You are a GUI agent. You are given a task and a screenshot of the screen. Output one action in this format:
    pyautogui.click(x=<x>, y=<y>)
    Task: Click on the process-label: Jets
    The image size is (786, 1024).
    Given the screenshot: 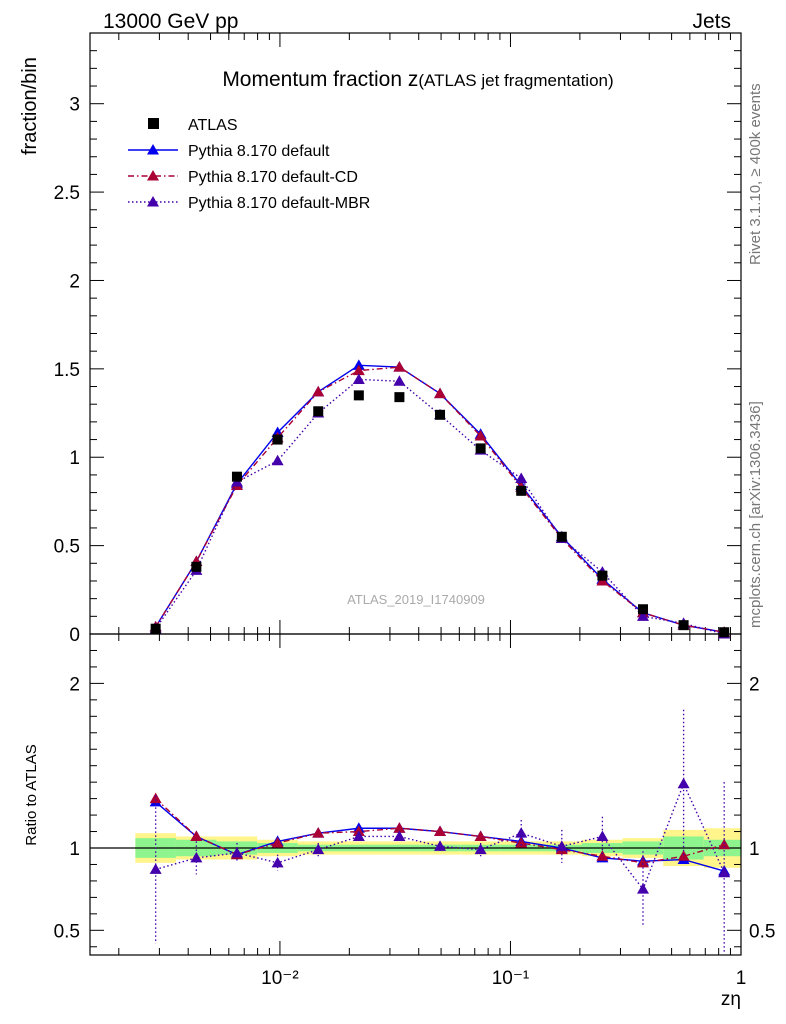 What is the action you would take?
    pyautogui.click(x=711, y=21)
    